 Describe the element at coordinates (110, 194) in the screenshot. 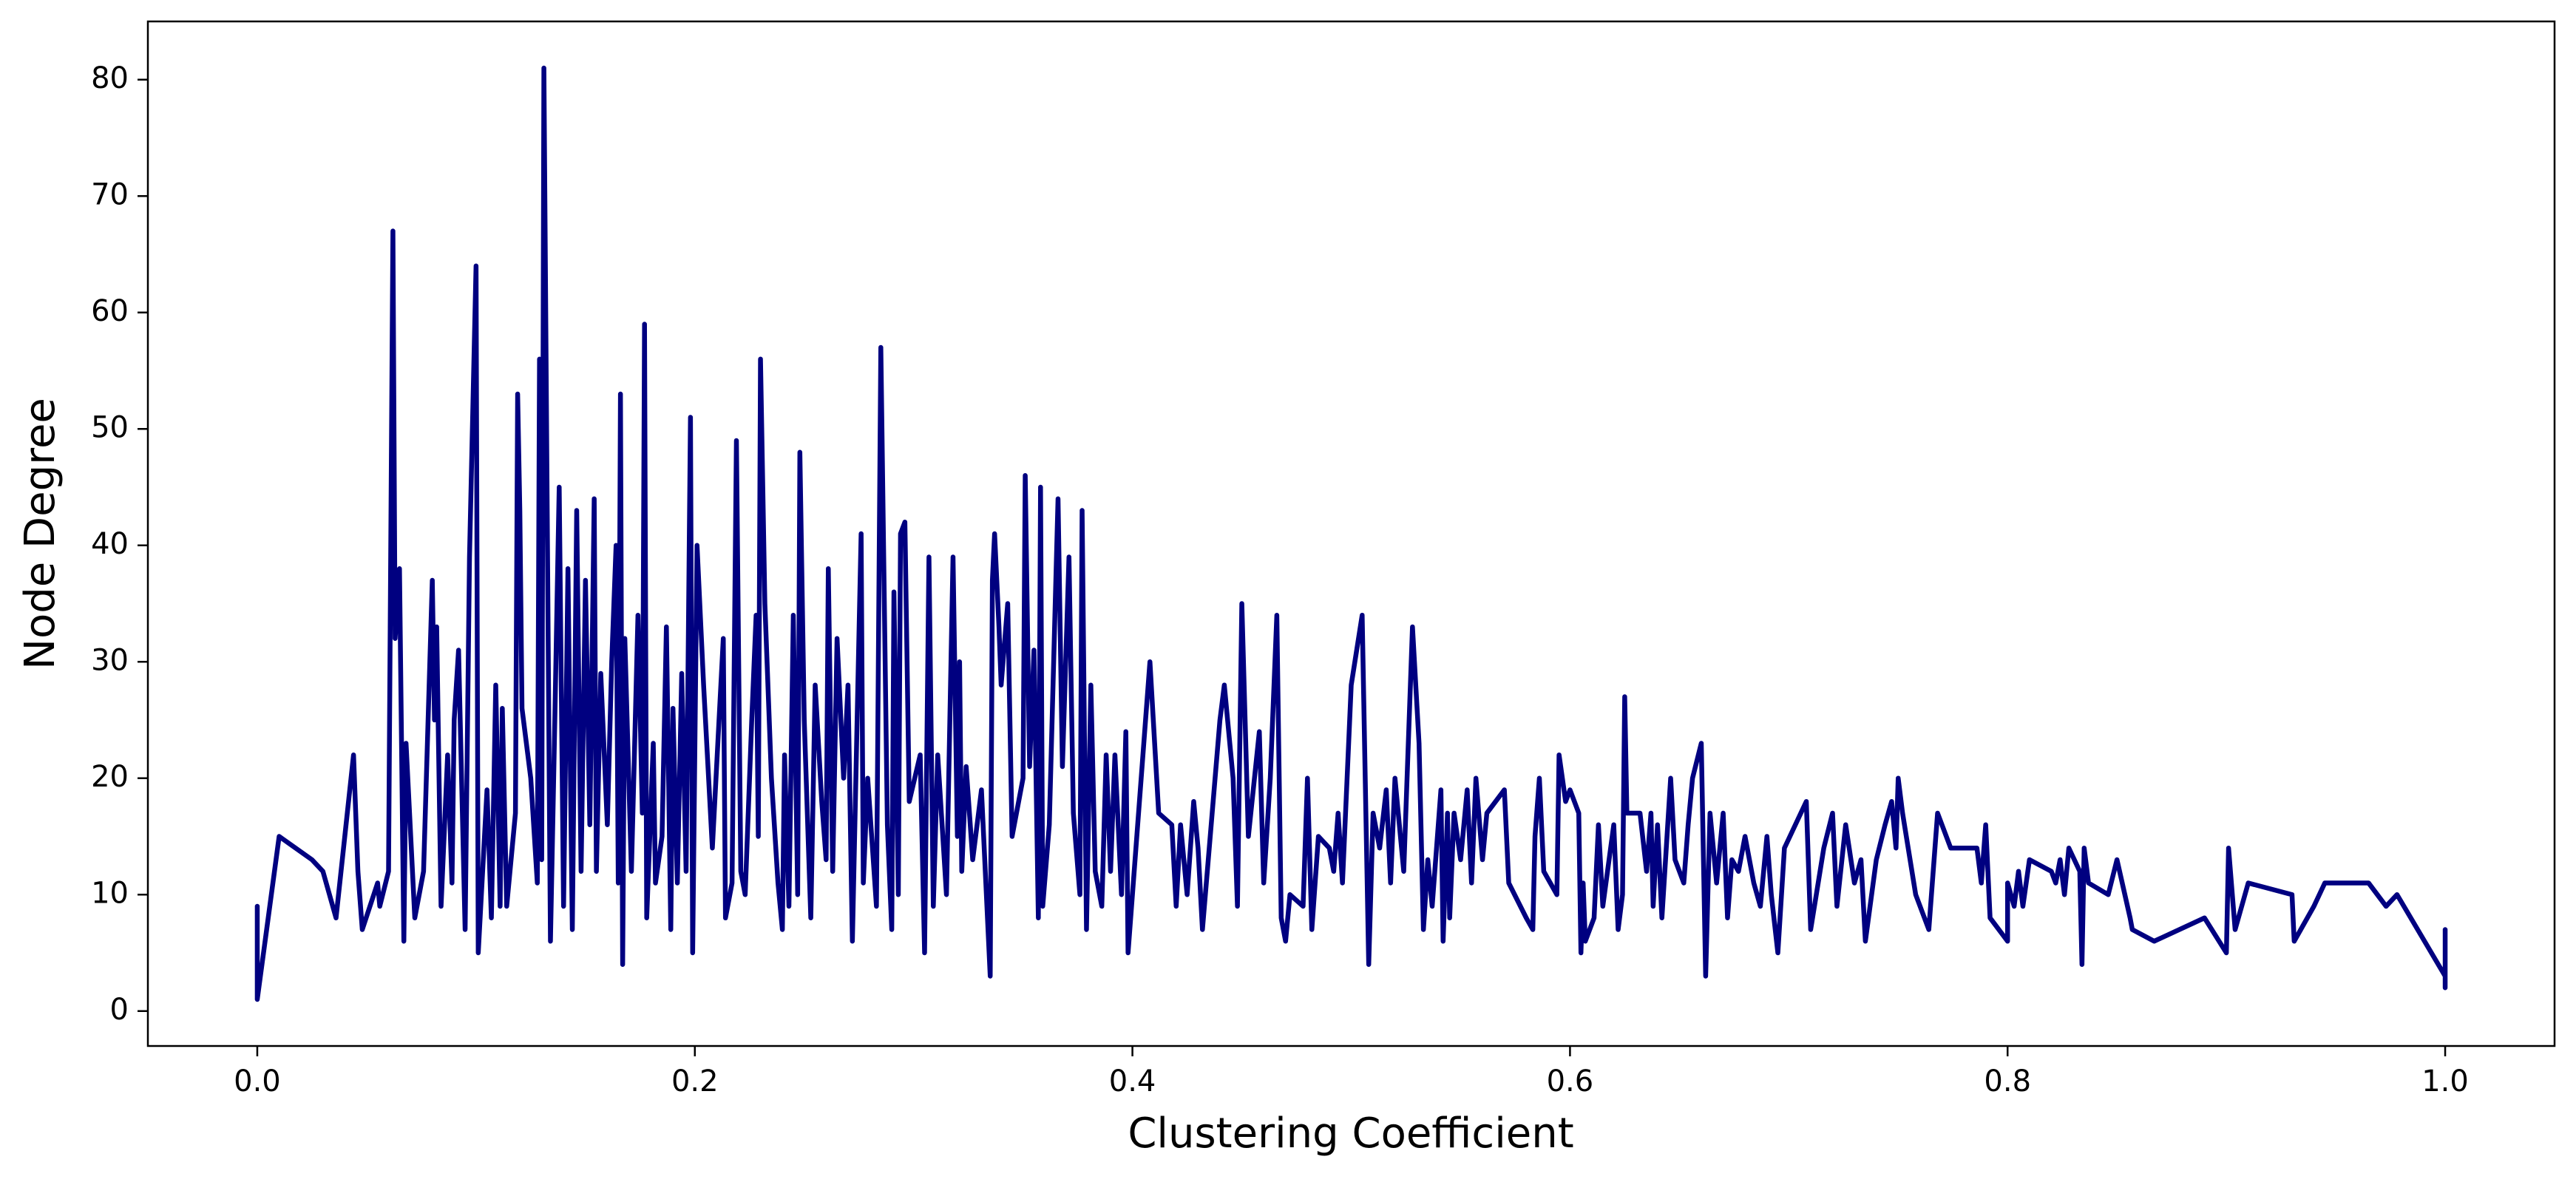

I see `y-tick-label: 70` at that location.